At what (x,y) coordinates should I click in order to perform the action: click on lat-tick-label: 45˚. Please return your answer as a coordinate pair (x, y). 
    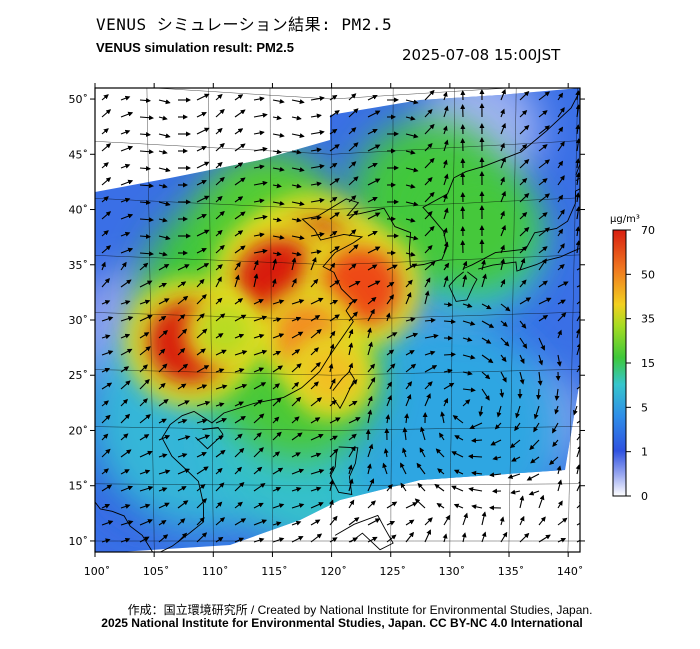
    Looking at the image, I should click on (79, 154).